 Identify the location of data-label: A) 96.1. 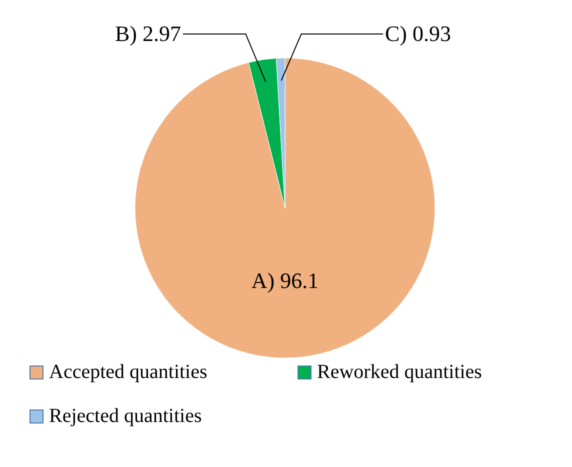
(285, 280).